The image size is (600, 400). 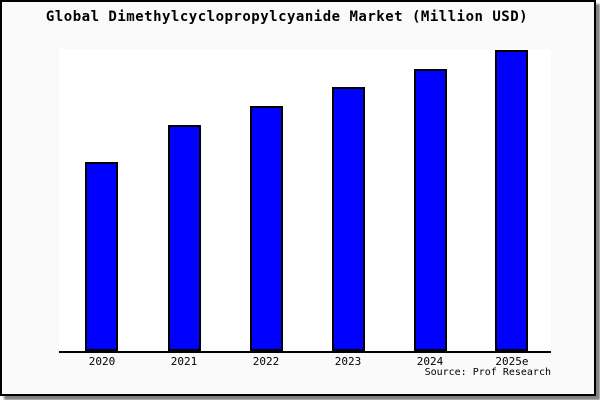 I want to click on x-tick-label-2020: 2020, so click(x=102, y=361).